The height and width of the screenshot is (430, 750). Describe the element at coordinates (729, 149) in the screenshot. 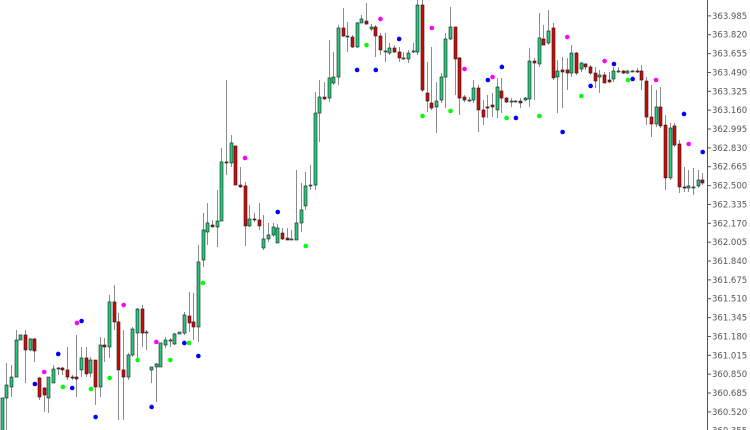

I see `y-tick-label: 362.830` at that location.